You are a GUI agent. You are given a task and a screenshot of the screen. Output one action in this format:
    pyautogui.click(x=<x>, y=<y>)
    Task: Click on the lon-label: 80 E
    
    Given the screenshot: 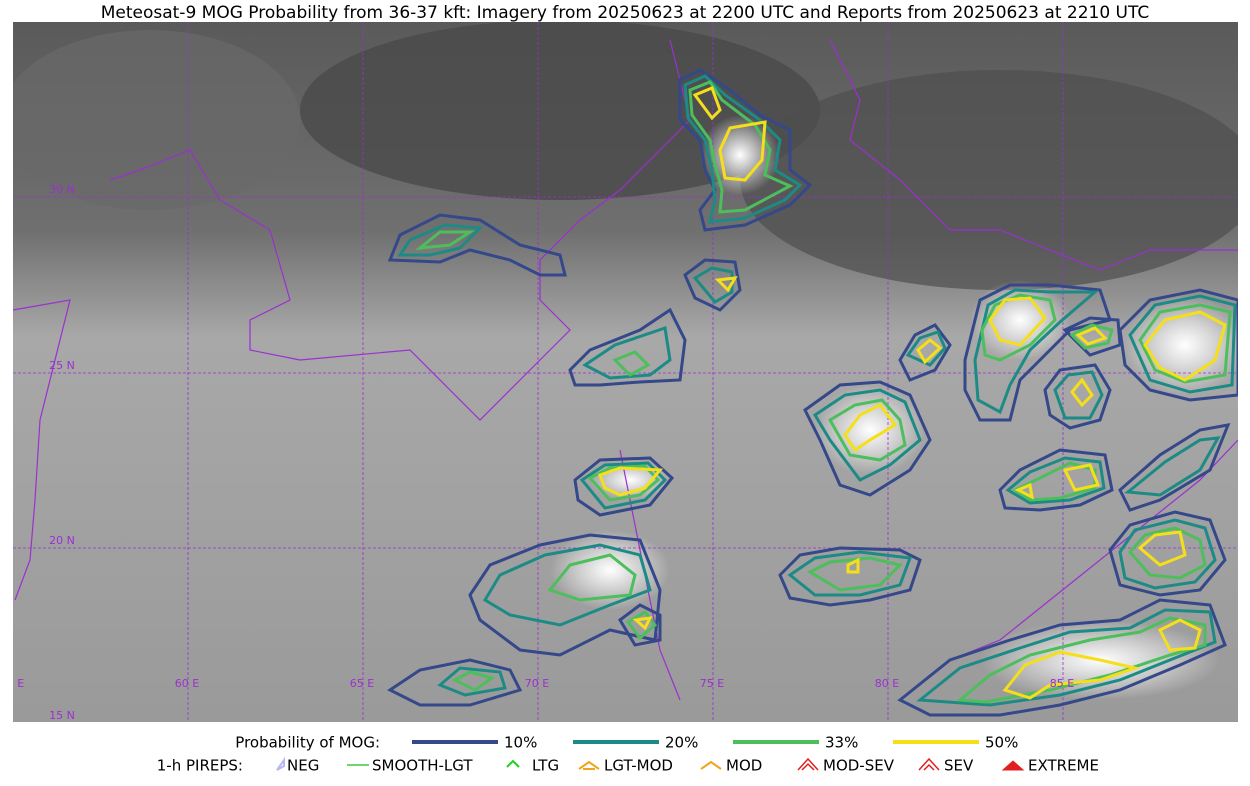 What is the action you would take?
    pyautogui.click(x=887, y=683)
    